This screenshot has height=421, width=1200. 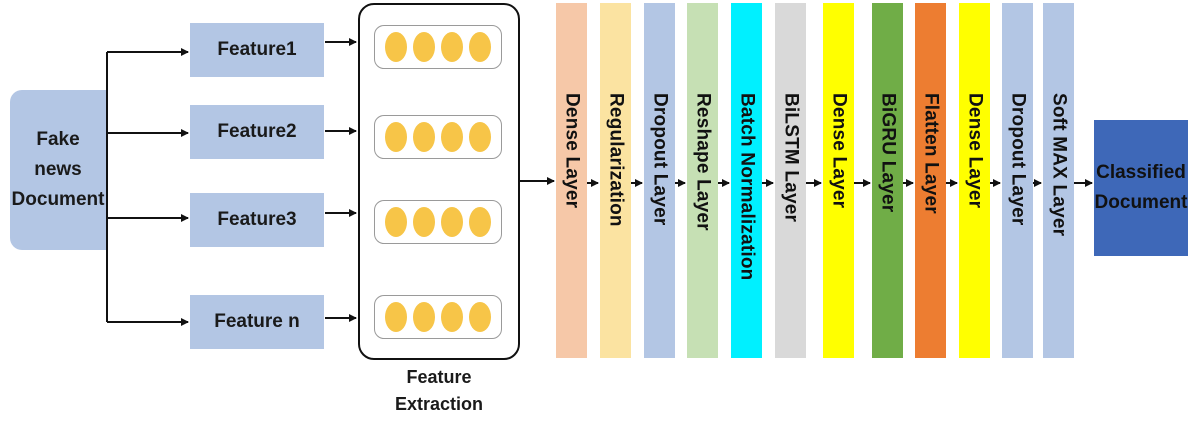 I want to click on feature-box-3: Feature3, so click(x=257, y=220).